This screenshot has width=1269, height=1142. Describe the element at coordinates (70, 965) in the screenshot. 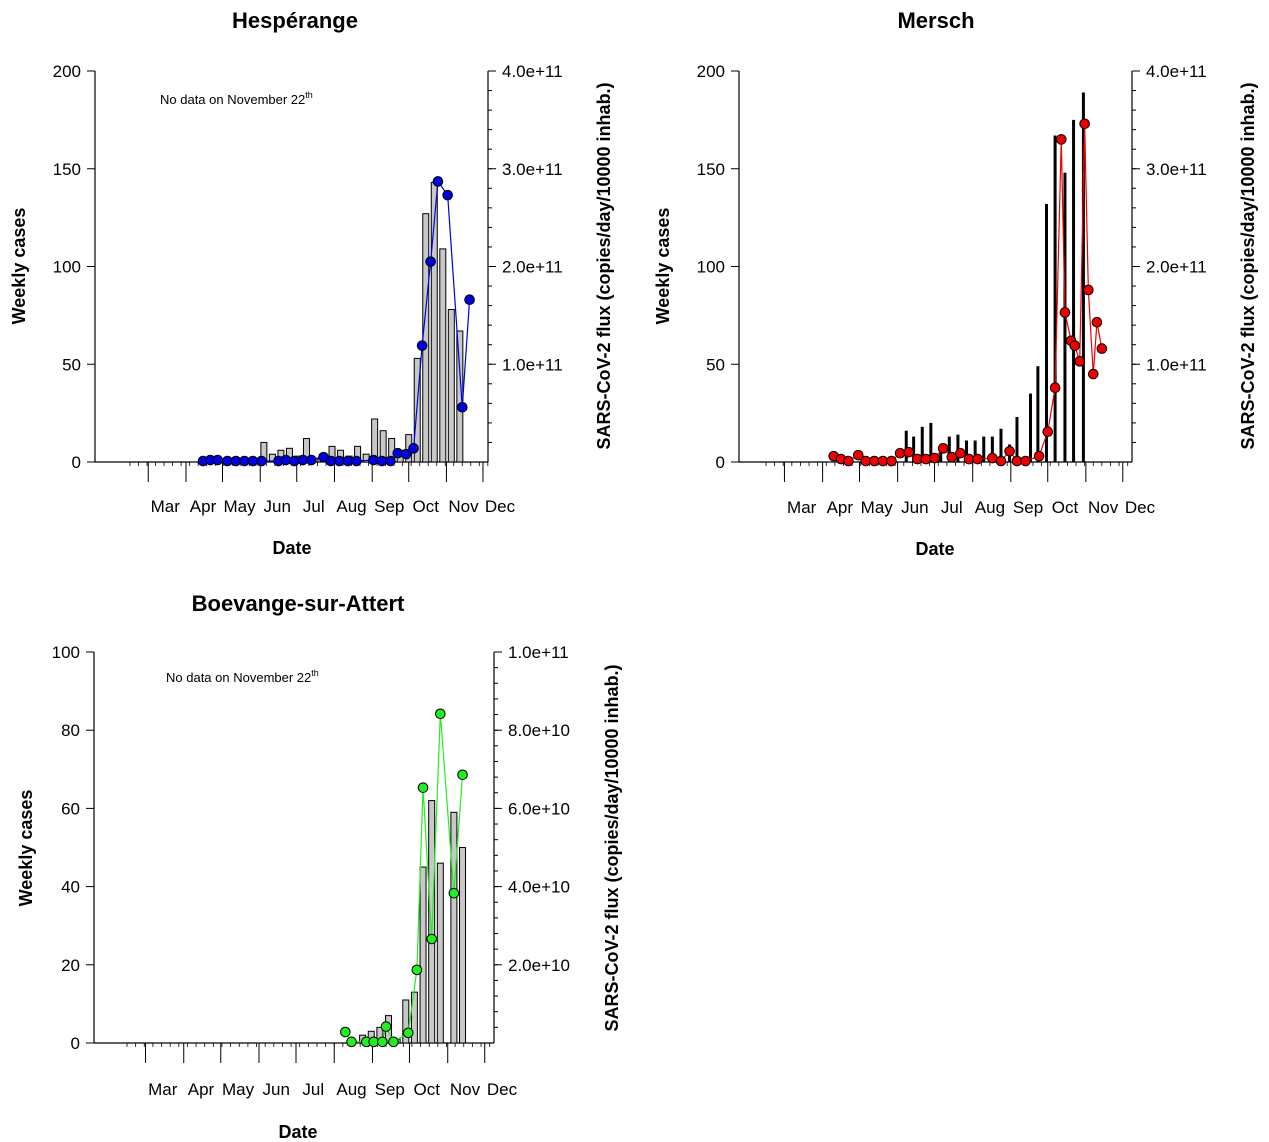

I see `y-tick-label: 20` at that location.